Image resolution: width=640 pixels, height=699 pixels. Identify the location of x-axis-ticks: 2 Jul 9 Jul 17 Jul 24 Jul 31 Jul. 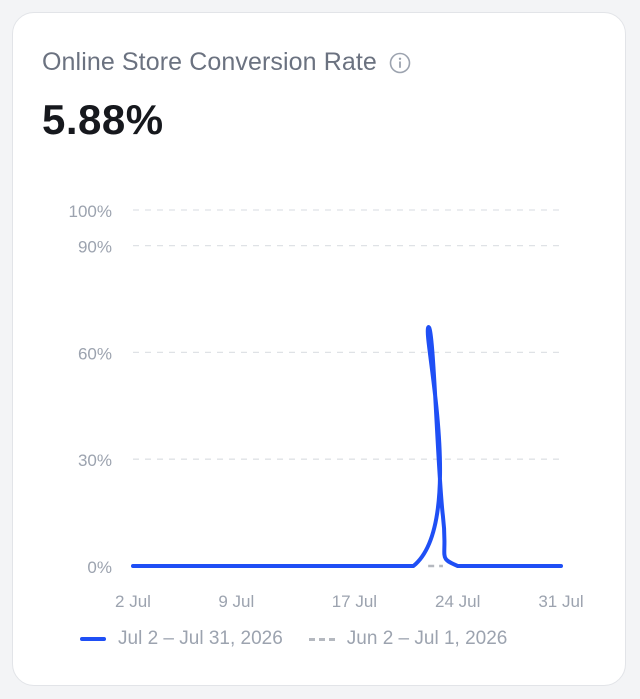
(349, 601).